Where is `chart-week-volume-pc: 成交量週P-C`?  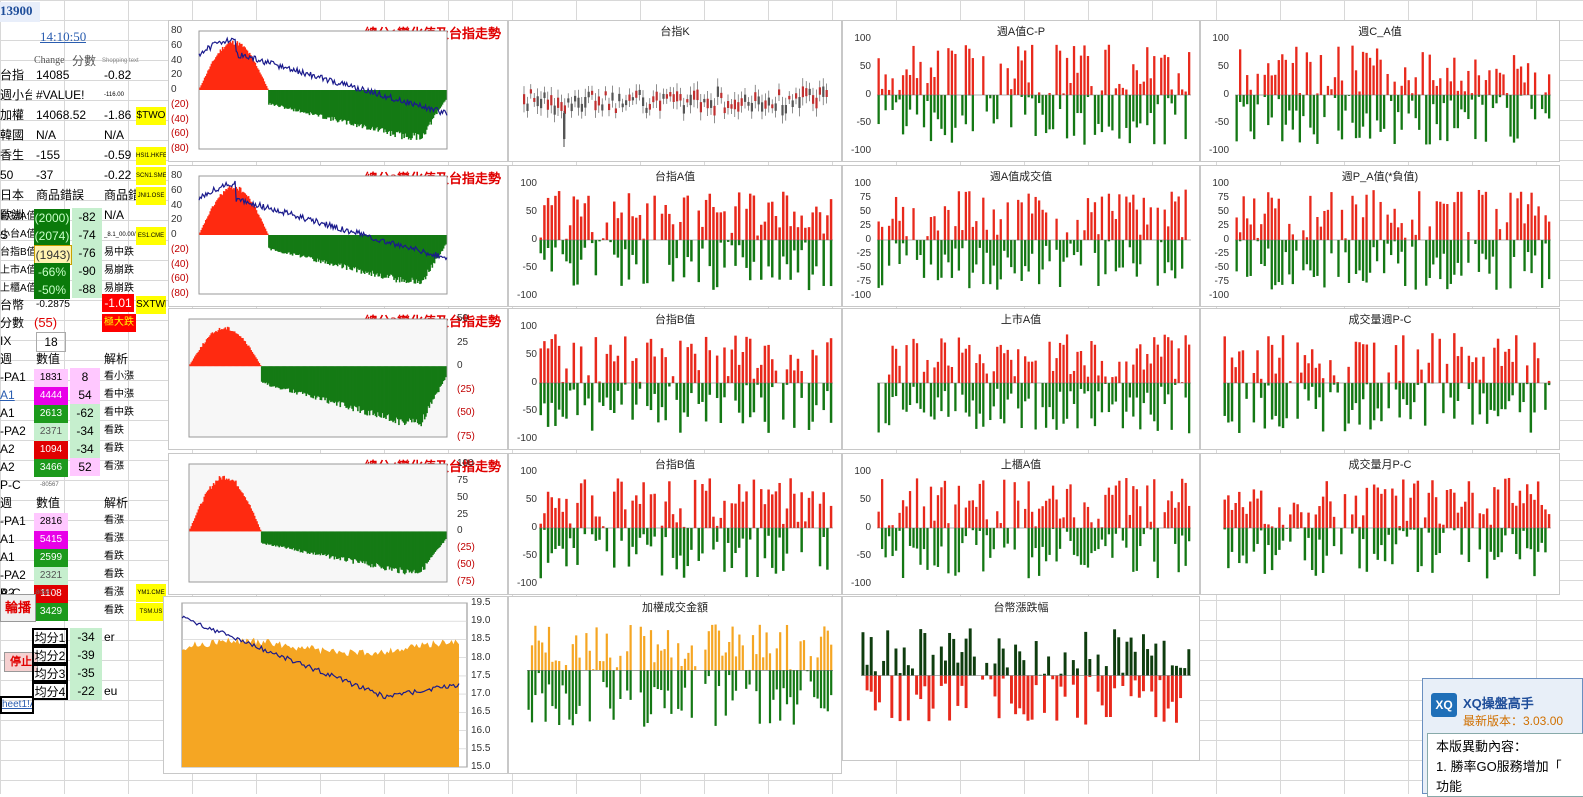 chart-week-volume-pc: 成交量週P-C is located at coordinates (1380, 379).